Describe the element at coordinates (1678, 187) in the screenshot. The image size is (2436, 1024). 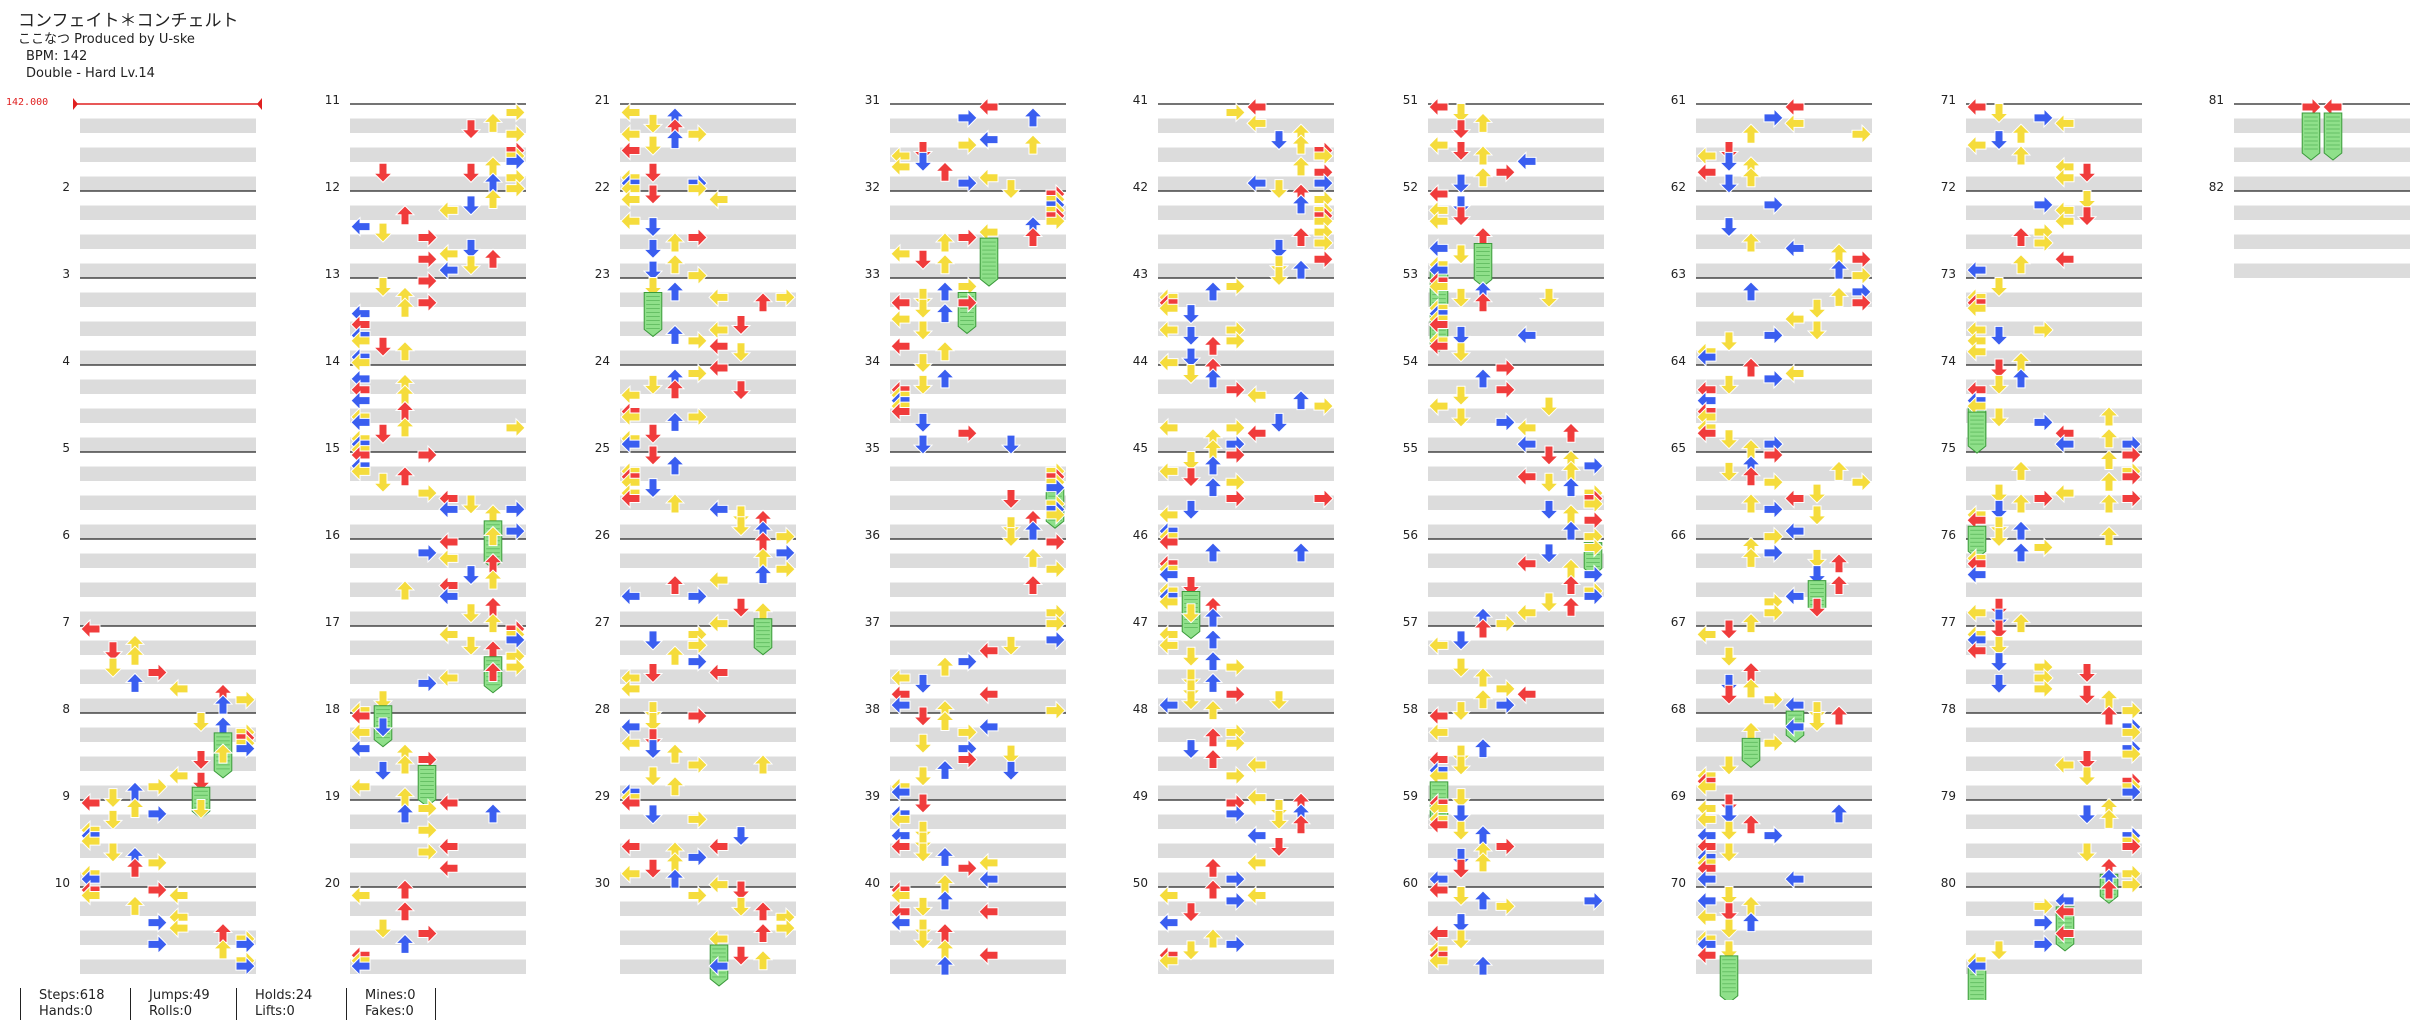
I see `measure-number: 62` at that location.